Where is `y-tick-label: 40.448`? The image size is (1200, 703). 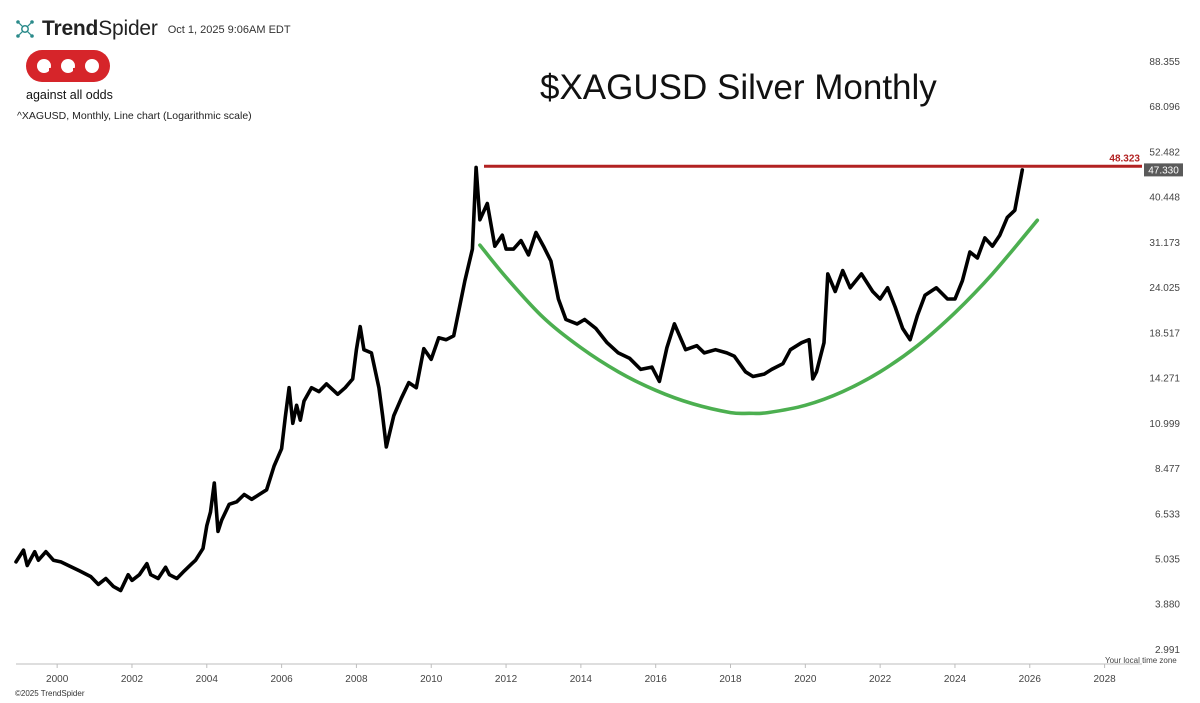
y-tick-label: 40.448 is located at coordinates (1164, 198).